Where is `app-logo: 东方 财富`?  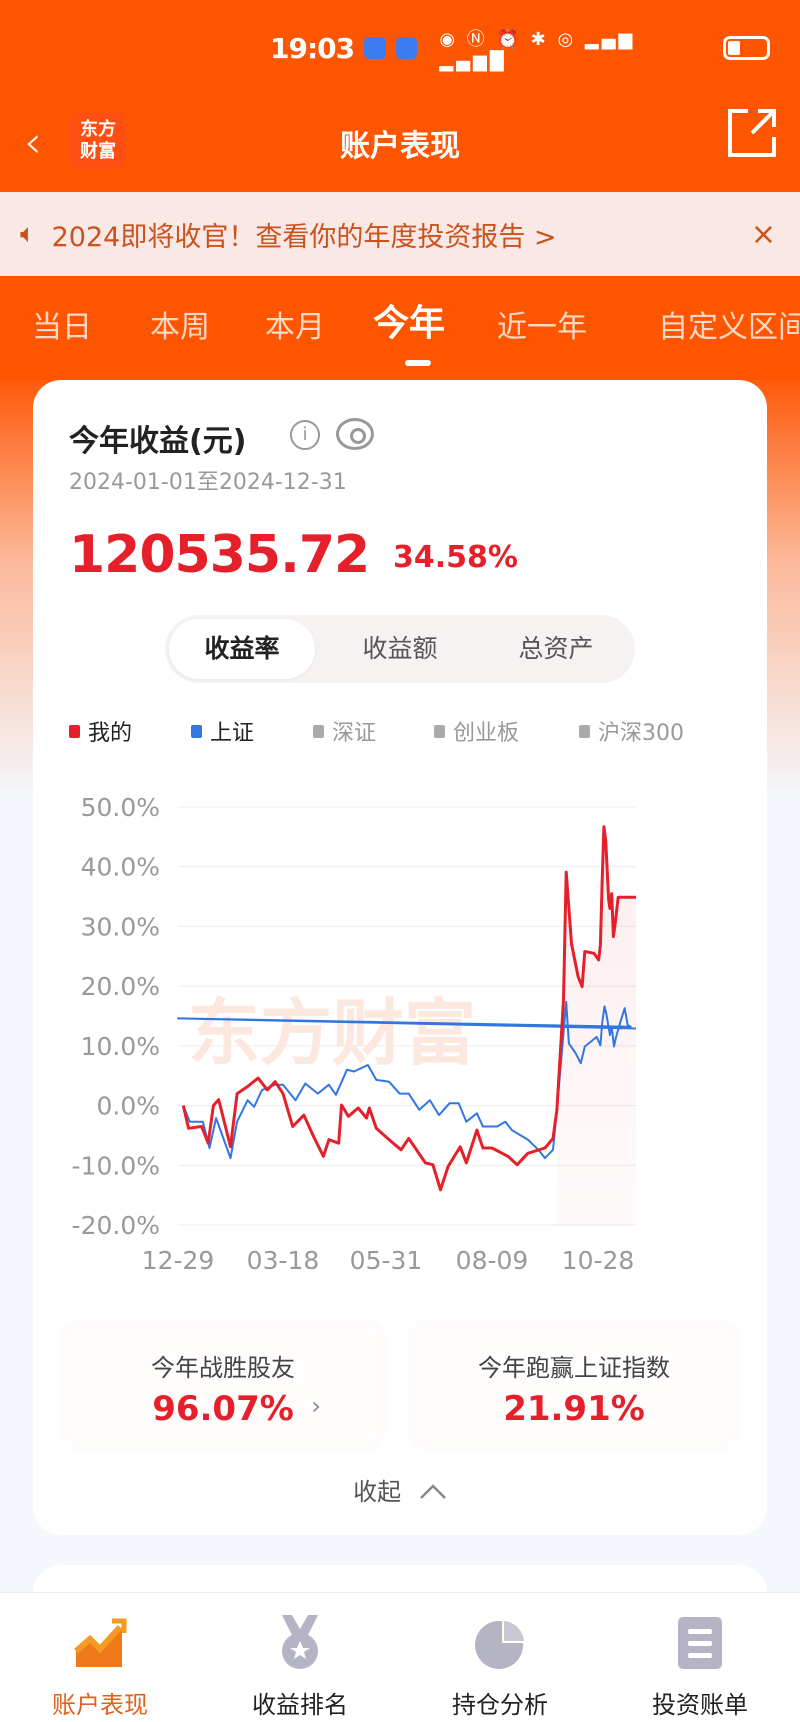 app-logo: 东方 财富 is located at coordinates (98, 141).